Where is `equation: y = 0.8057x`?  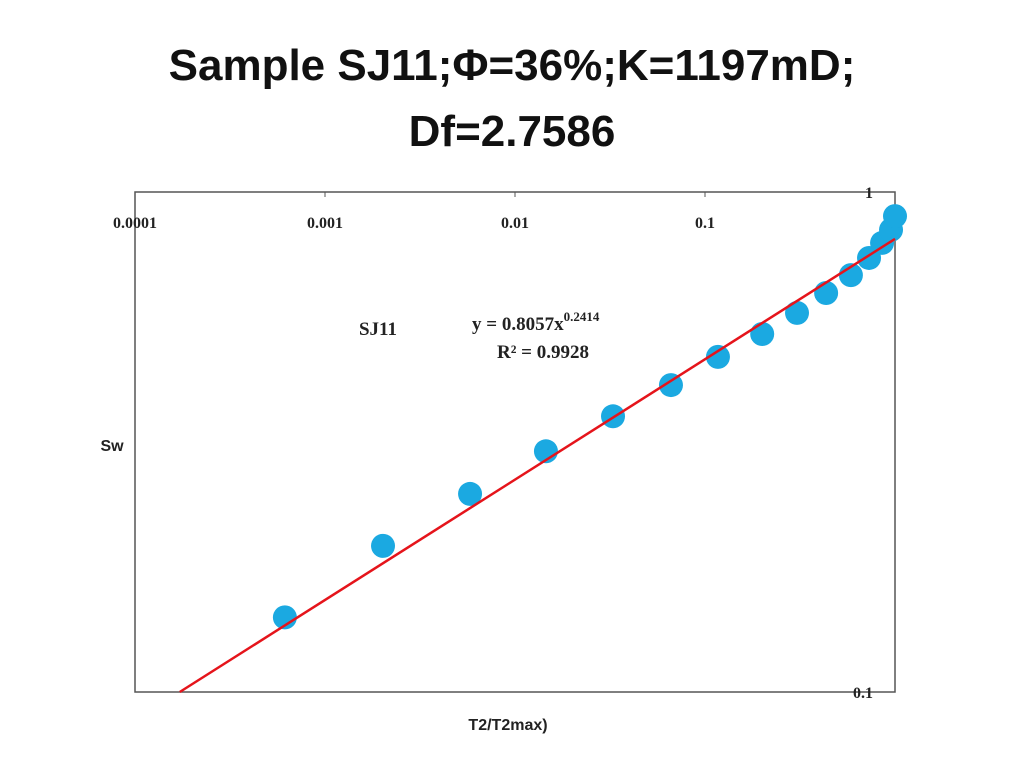
equation: y = 0.8057x is located at coordinates (518, 324).